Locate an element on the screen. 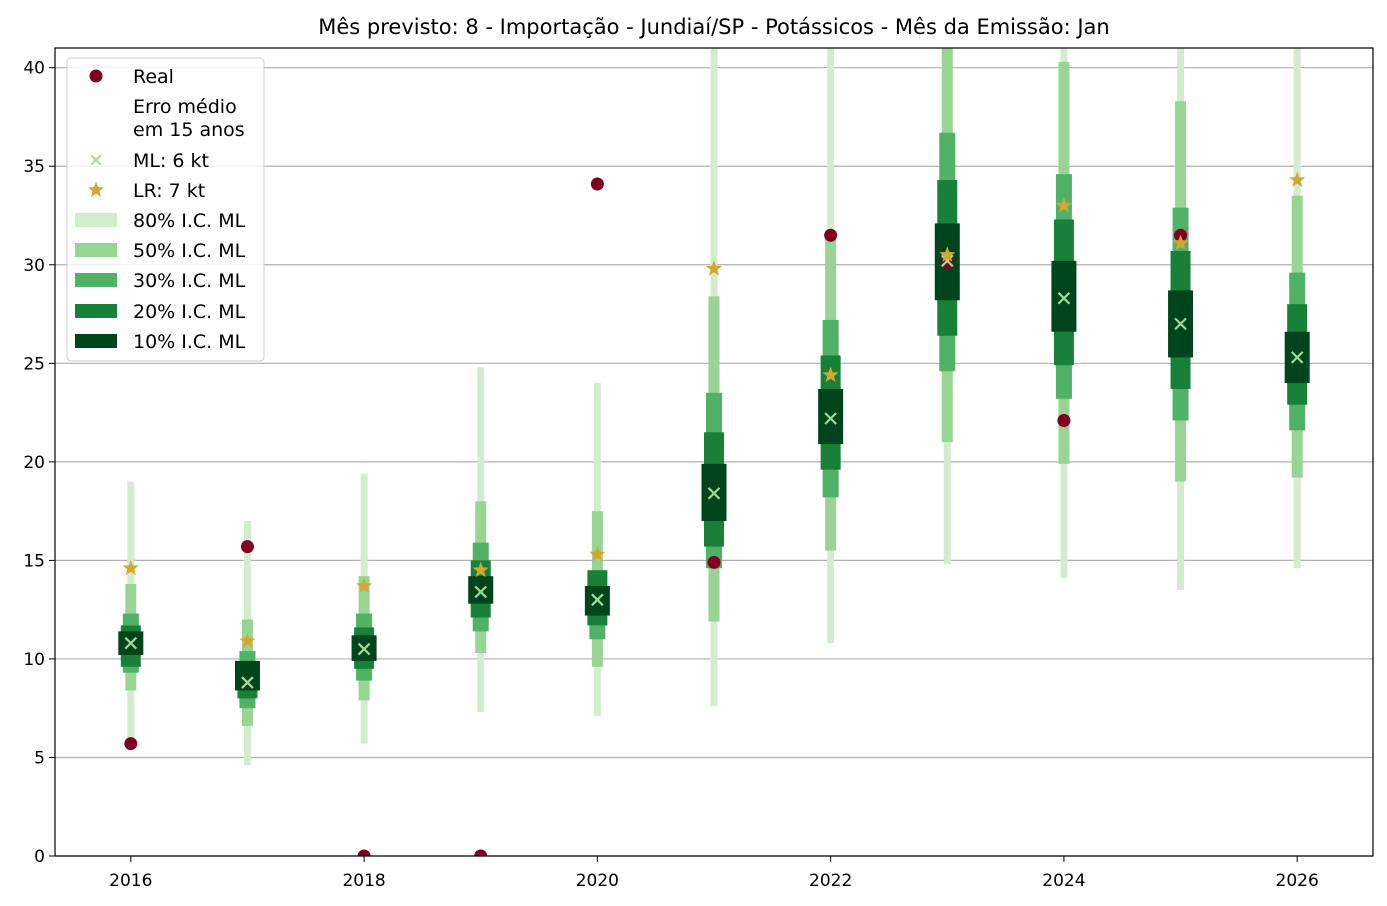  legend-ci10-swatch is located at coordinates (96, 341).